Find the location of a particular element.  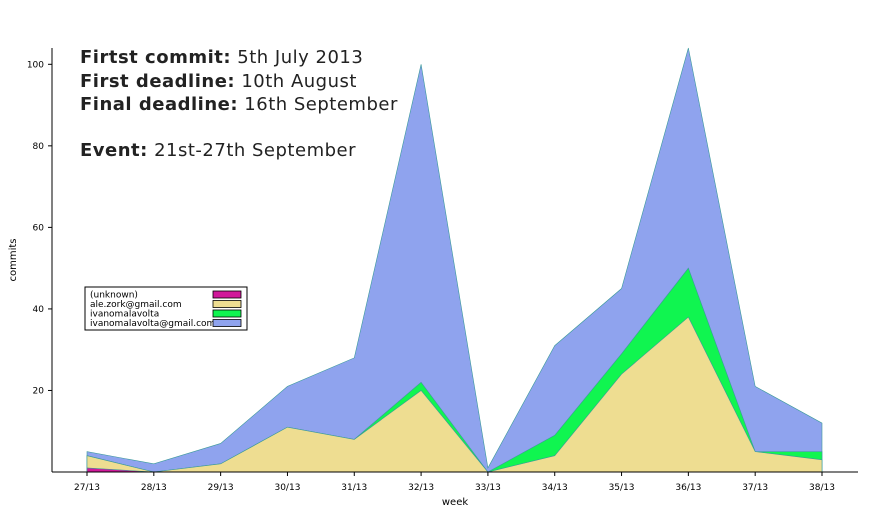

annotation-final-deadline: Final deadline: 16th September is located at coordinates (239, 104).